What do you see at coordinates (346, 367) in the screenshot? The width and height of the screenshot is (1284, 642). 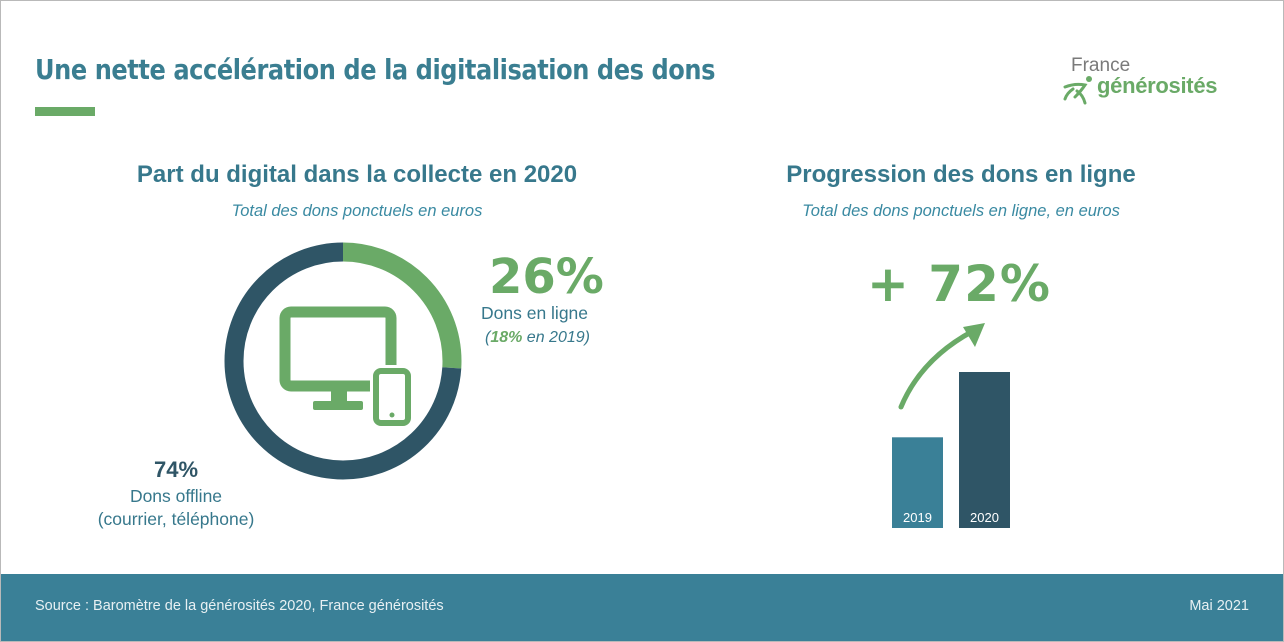 I see `computer-and-phone-icon` at bounding box center [346, 367].